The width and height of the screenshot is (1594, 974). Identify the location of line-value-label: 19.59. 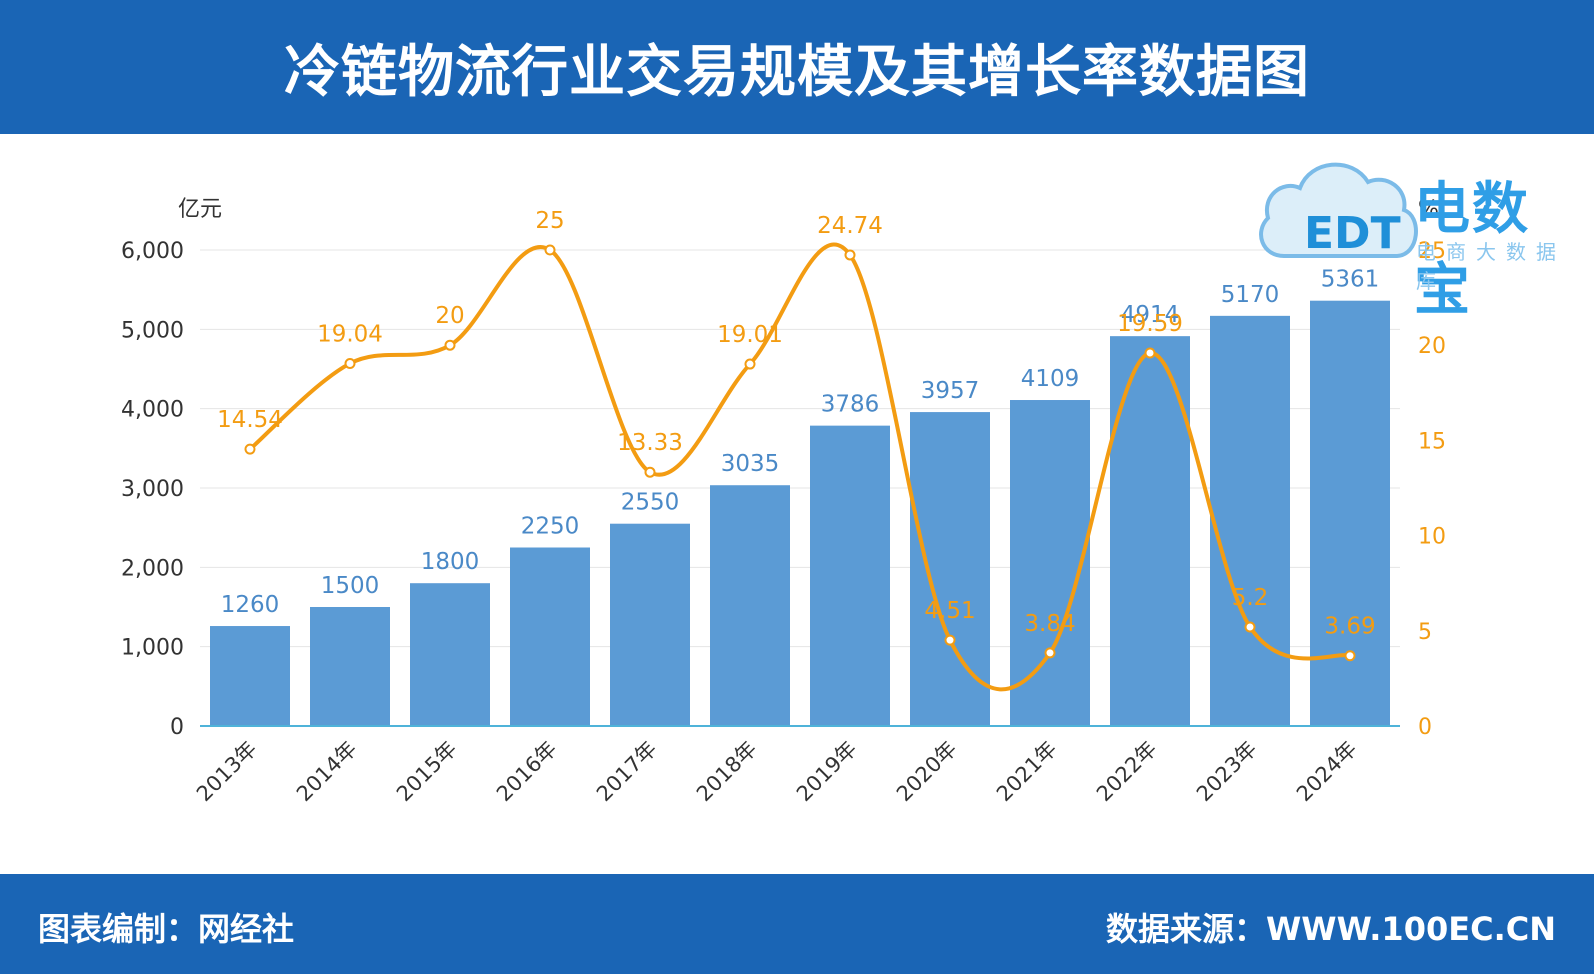
(1150, 324).